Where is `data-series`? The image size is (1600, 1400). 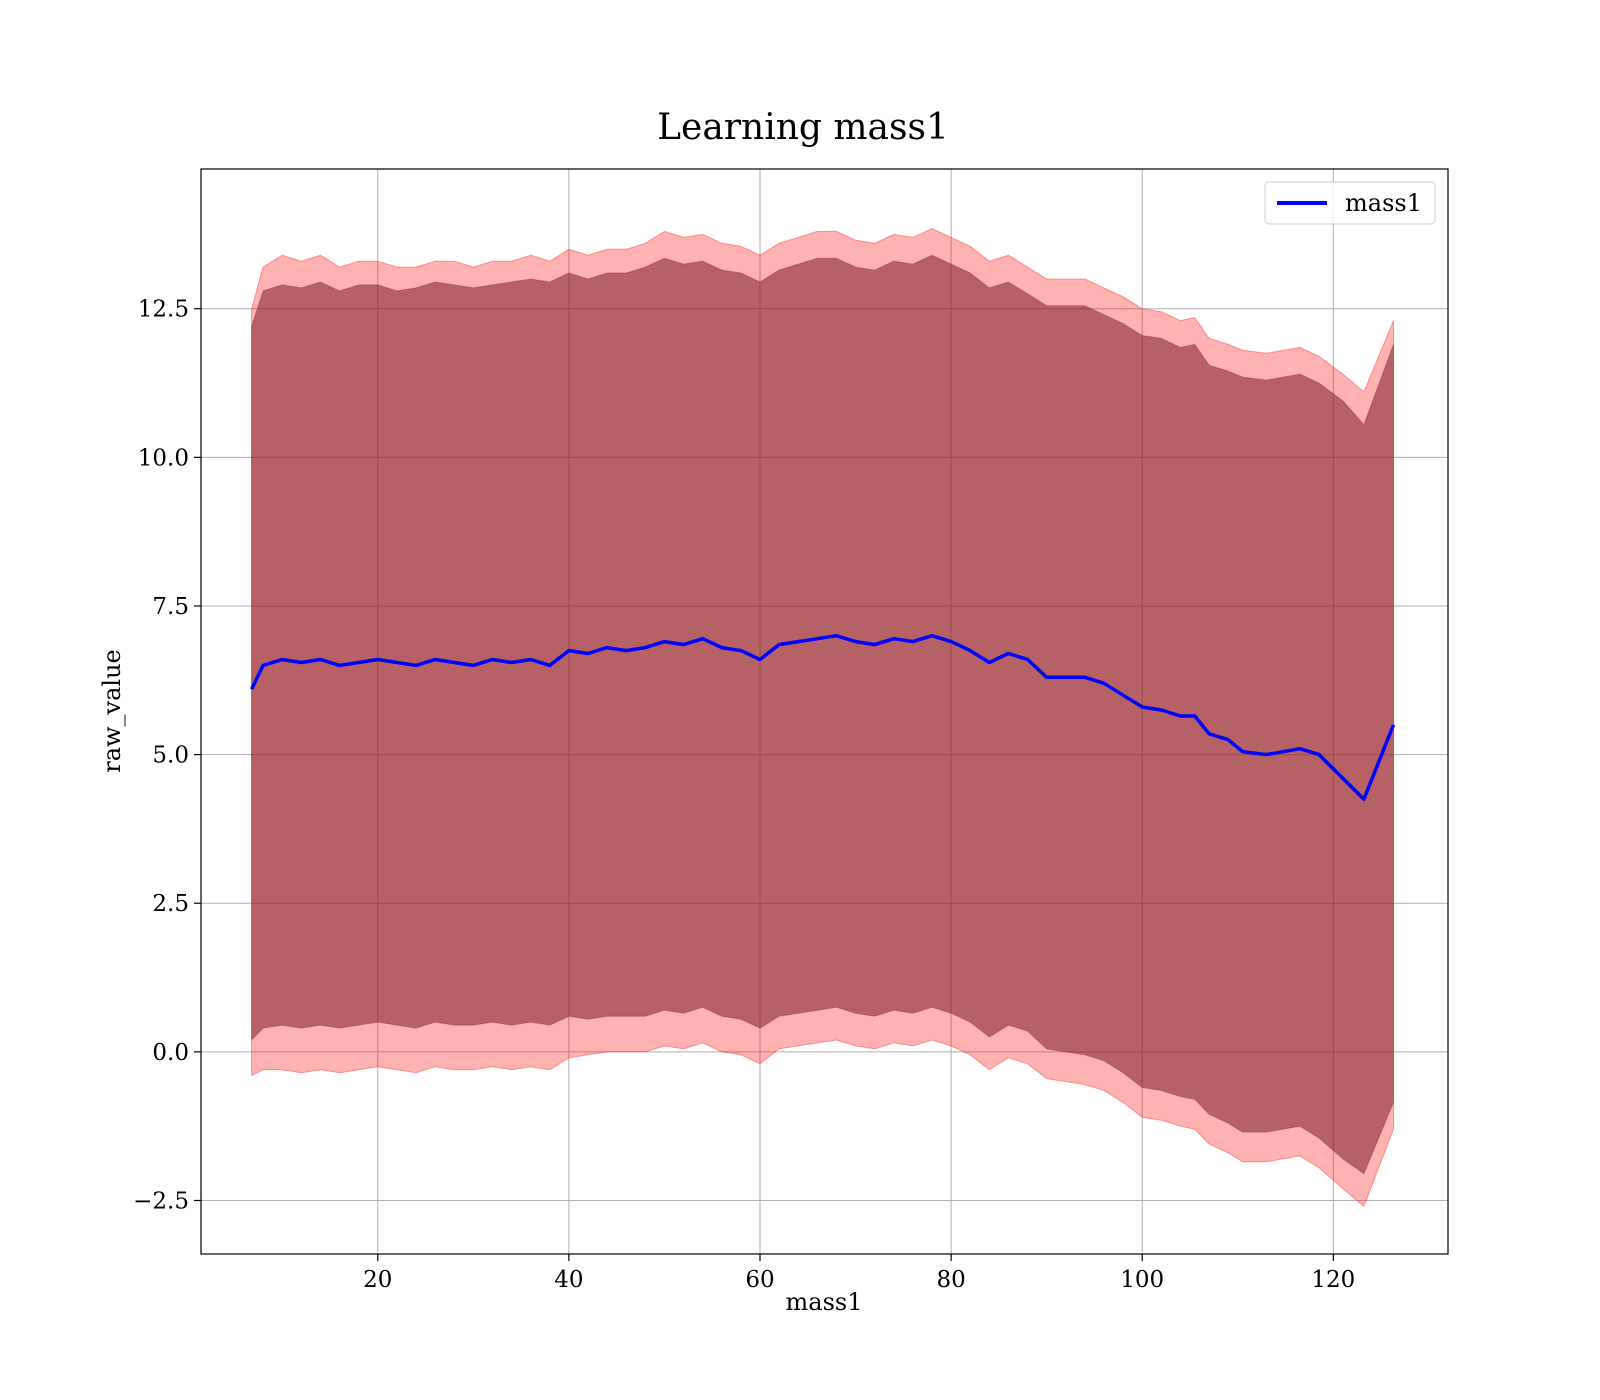 data-series is located at coordinates (823, 717).